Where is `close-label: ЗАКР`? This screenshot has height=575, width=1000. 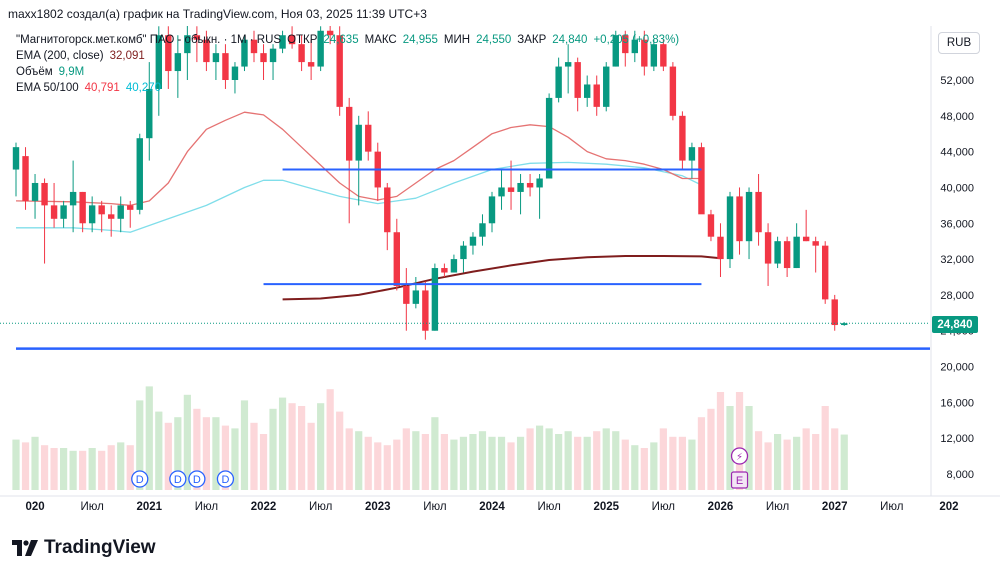
close-label: ЗАКР is located at coordinates (532, 40).